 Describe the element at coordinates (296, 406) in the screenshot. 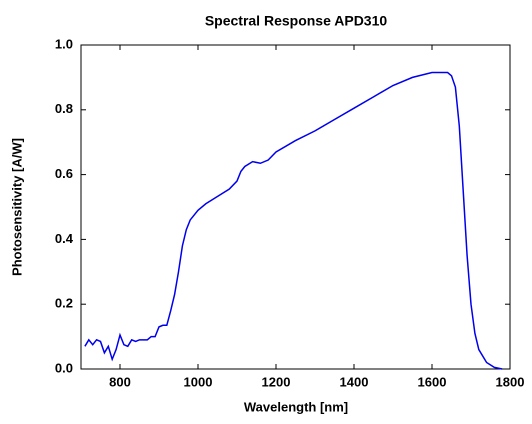

I see `x-axis-label: Wavelength [nm]` at that location.